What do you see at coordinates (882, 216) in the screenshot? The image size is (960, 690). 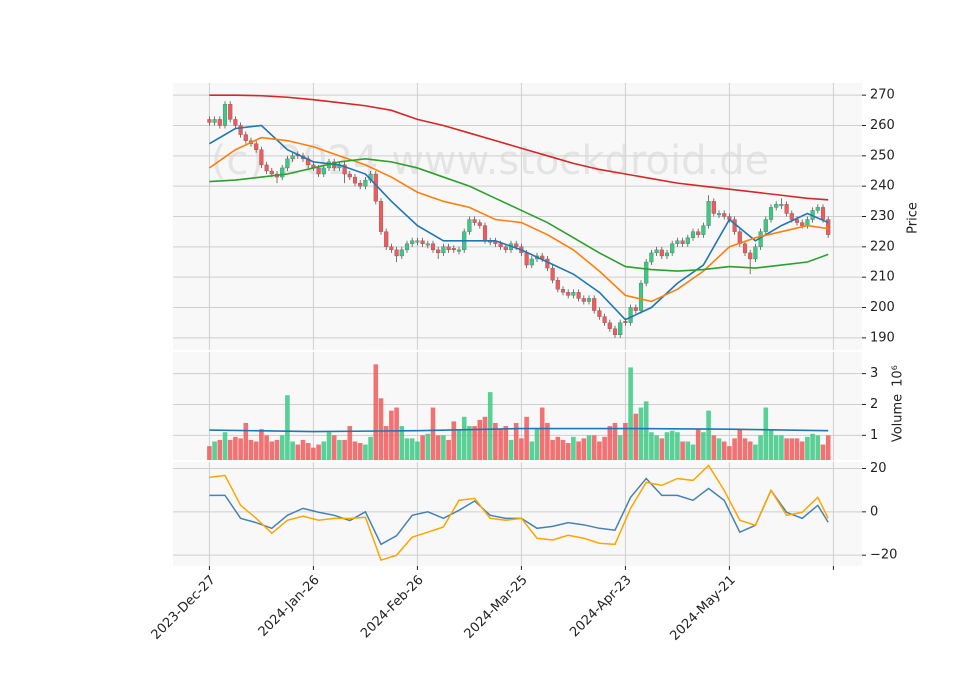 I see `y-tick-label: 230` at bounding box center [882, 216].